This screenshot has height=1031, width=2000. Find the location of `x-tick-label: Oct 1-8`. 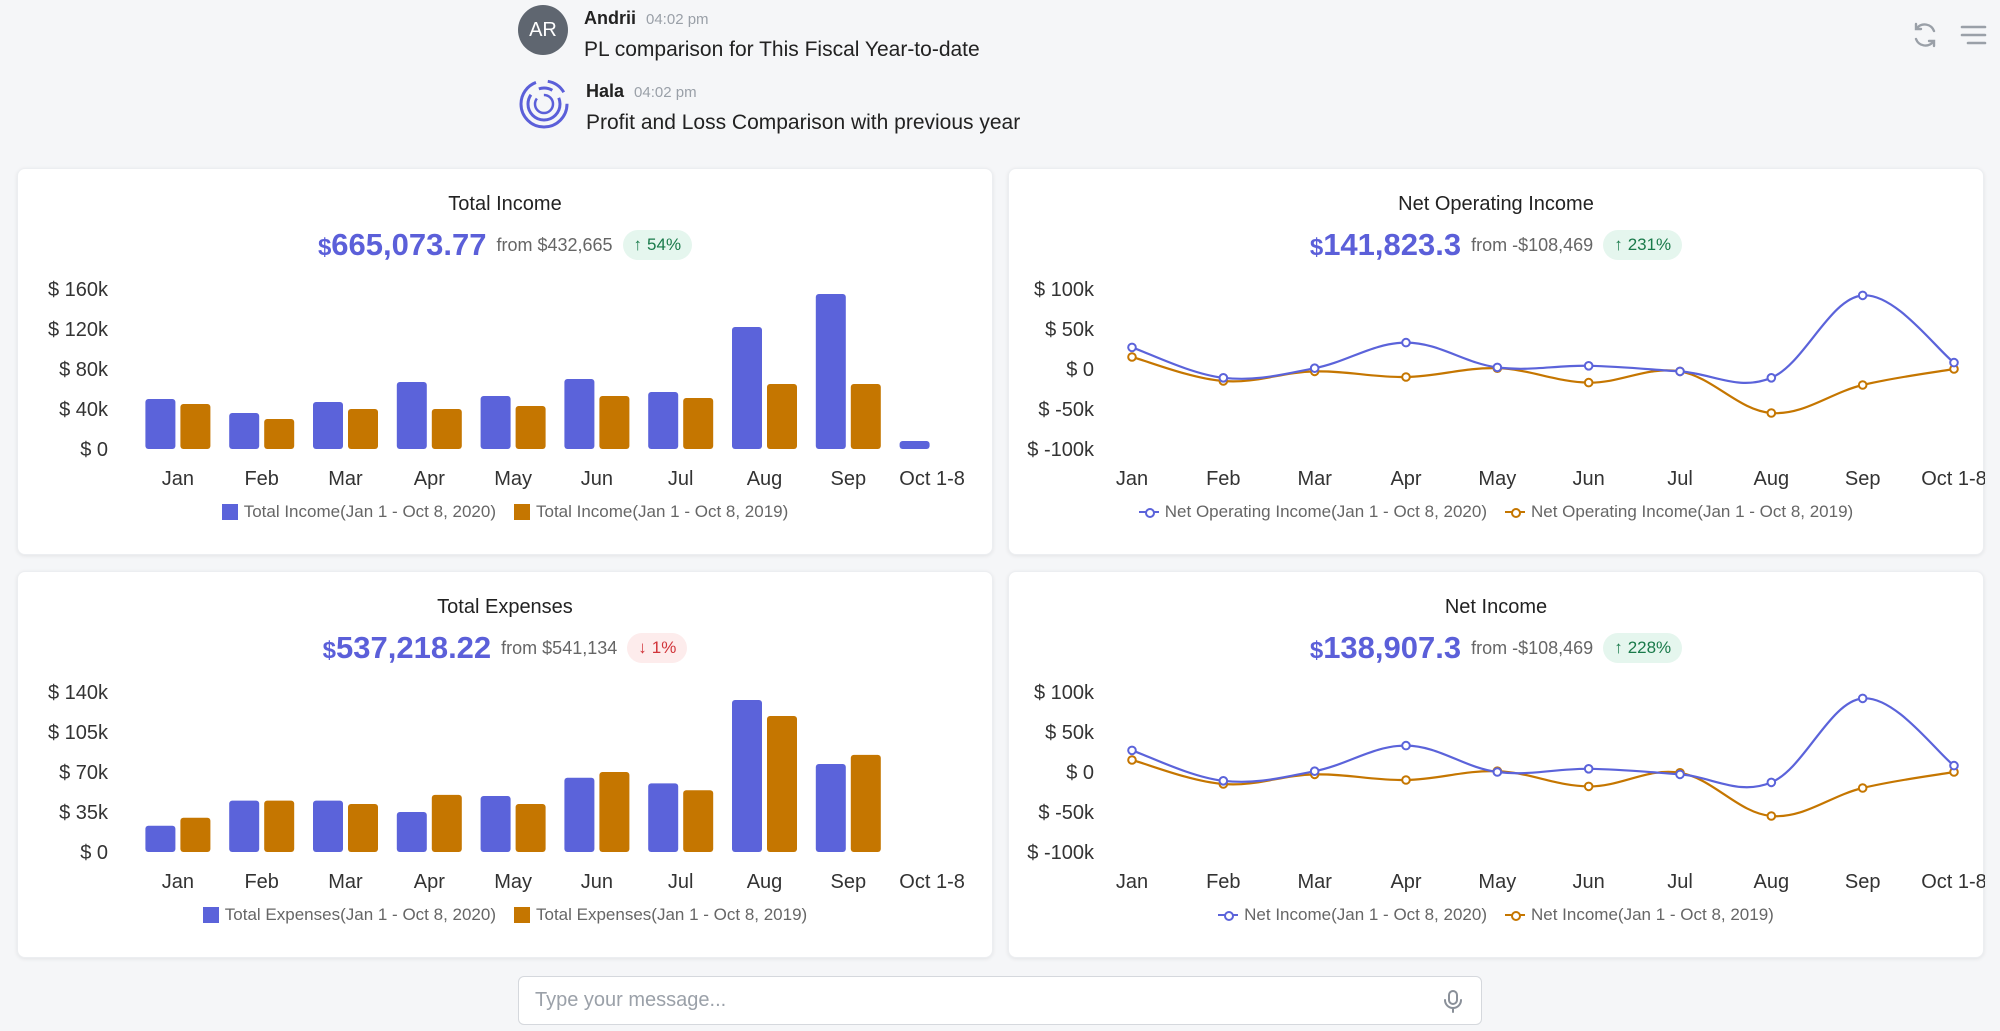

x-tick-label: Oct 1-8 is located at coordinates (932, 882).